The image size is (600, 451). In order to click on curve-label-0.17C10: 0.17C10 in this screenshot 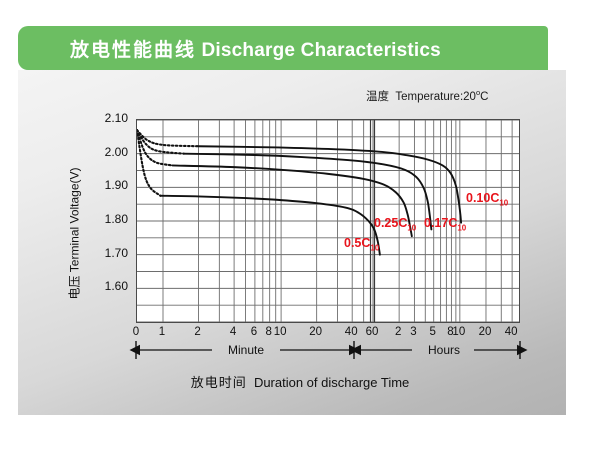, I will do `click(445, 224)`.